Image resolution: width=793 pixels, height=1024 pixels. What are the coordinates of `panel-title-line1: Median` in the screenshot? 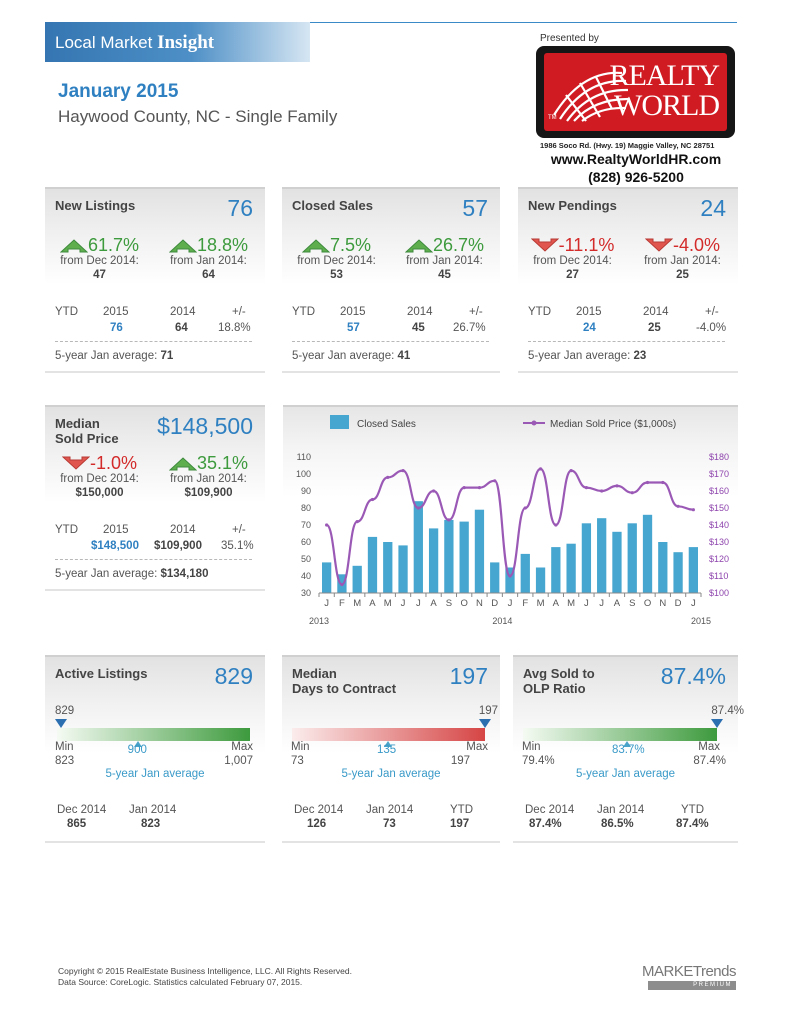 It's located at (77, 423).